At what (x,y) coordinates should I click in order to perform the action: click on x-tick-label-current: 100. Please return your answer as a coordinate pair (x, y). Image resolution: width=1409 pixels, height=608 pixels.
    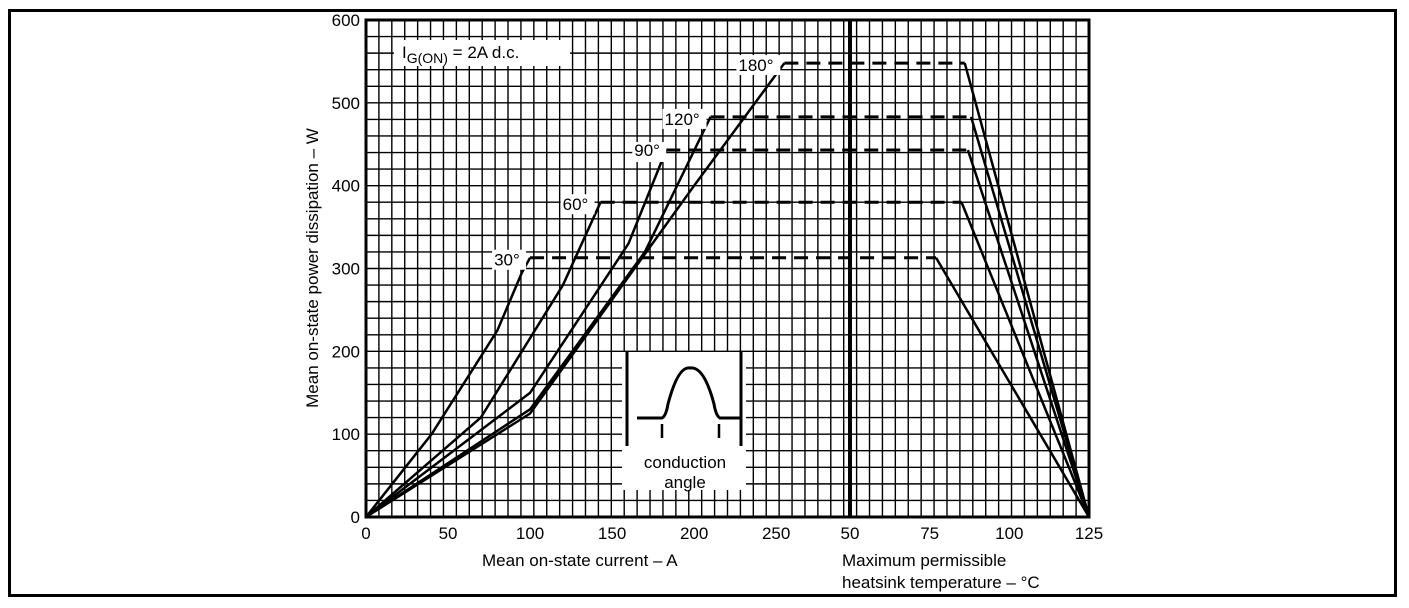
    Looking at the image, I should click on (530, 533).